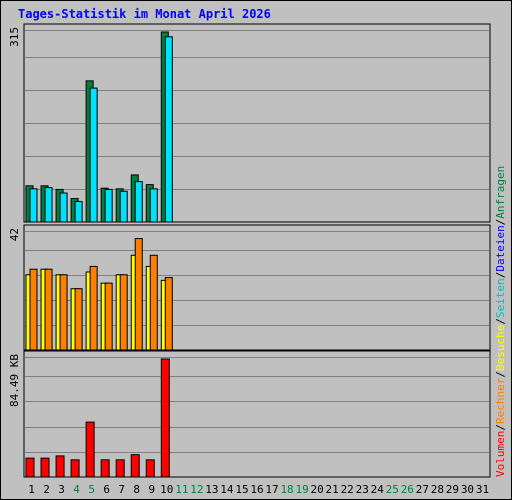 This screenshot has width=512, height=500. I want to click on x-tick-label: 10, so click(166, 489).